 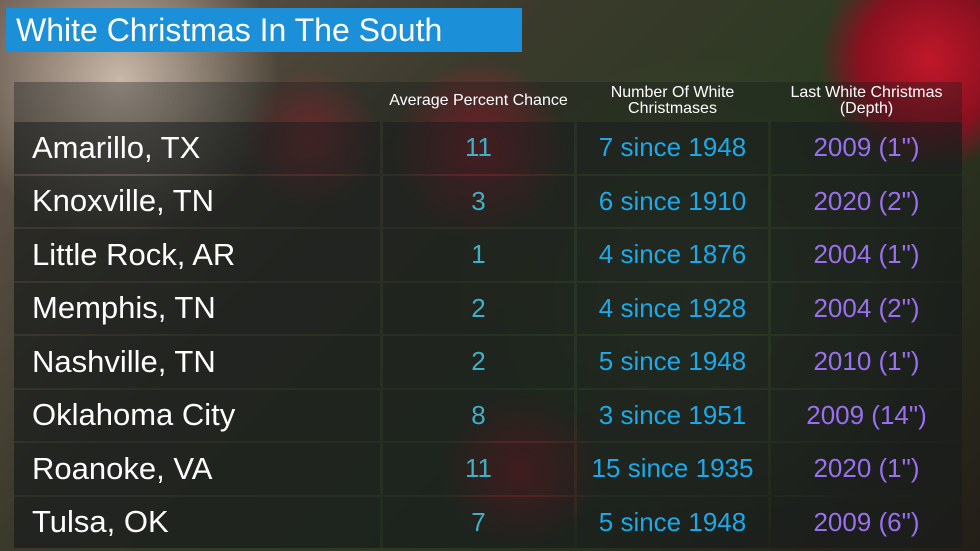 I want to click on percent-cell: 3, so click(x=478, y=201).